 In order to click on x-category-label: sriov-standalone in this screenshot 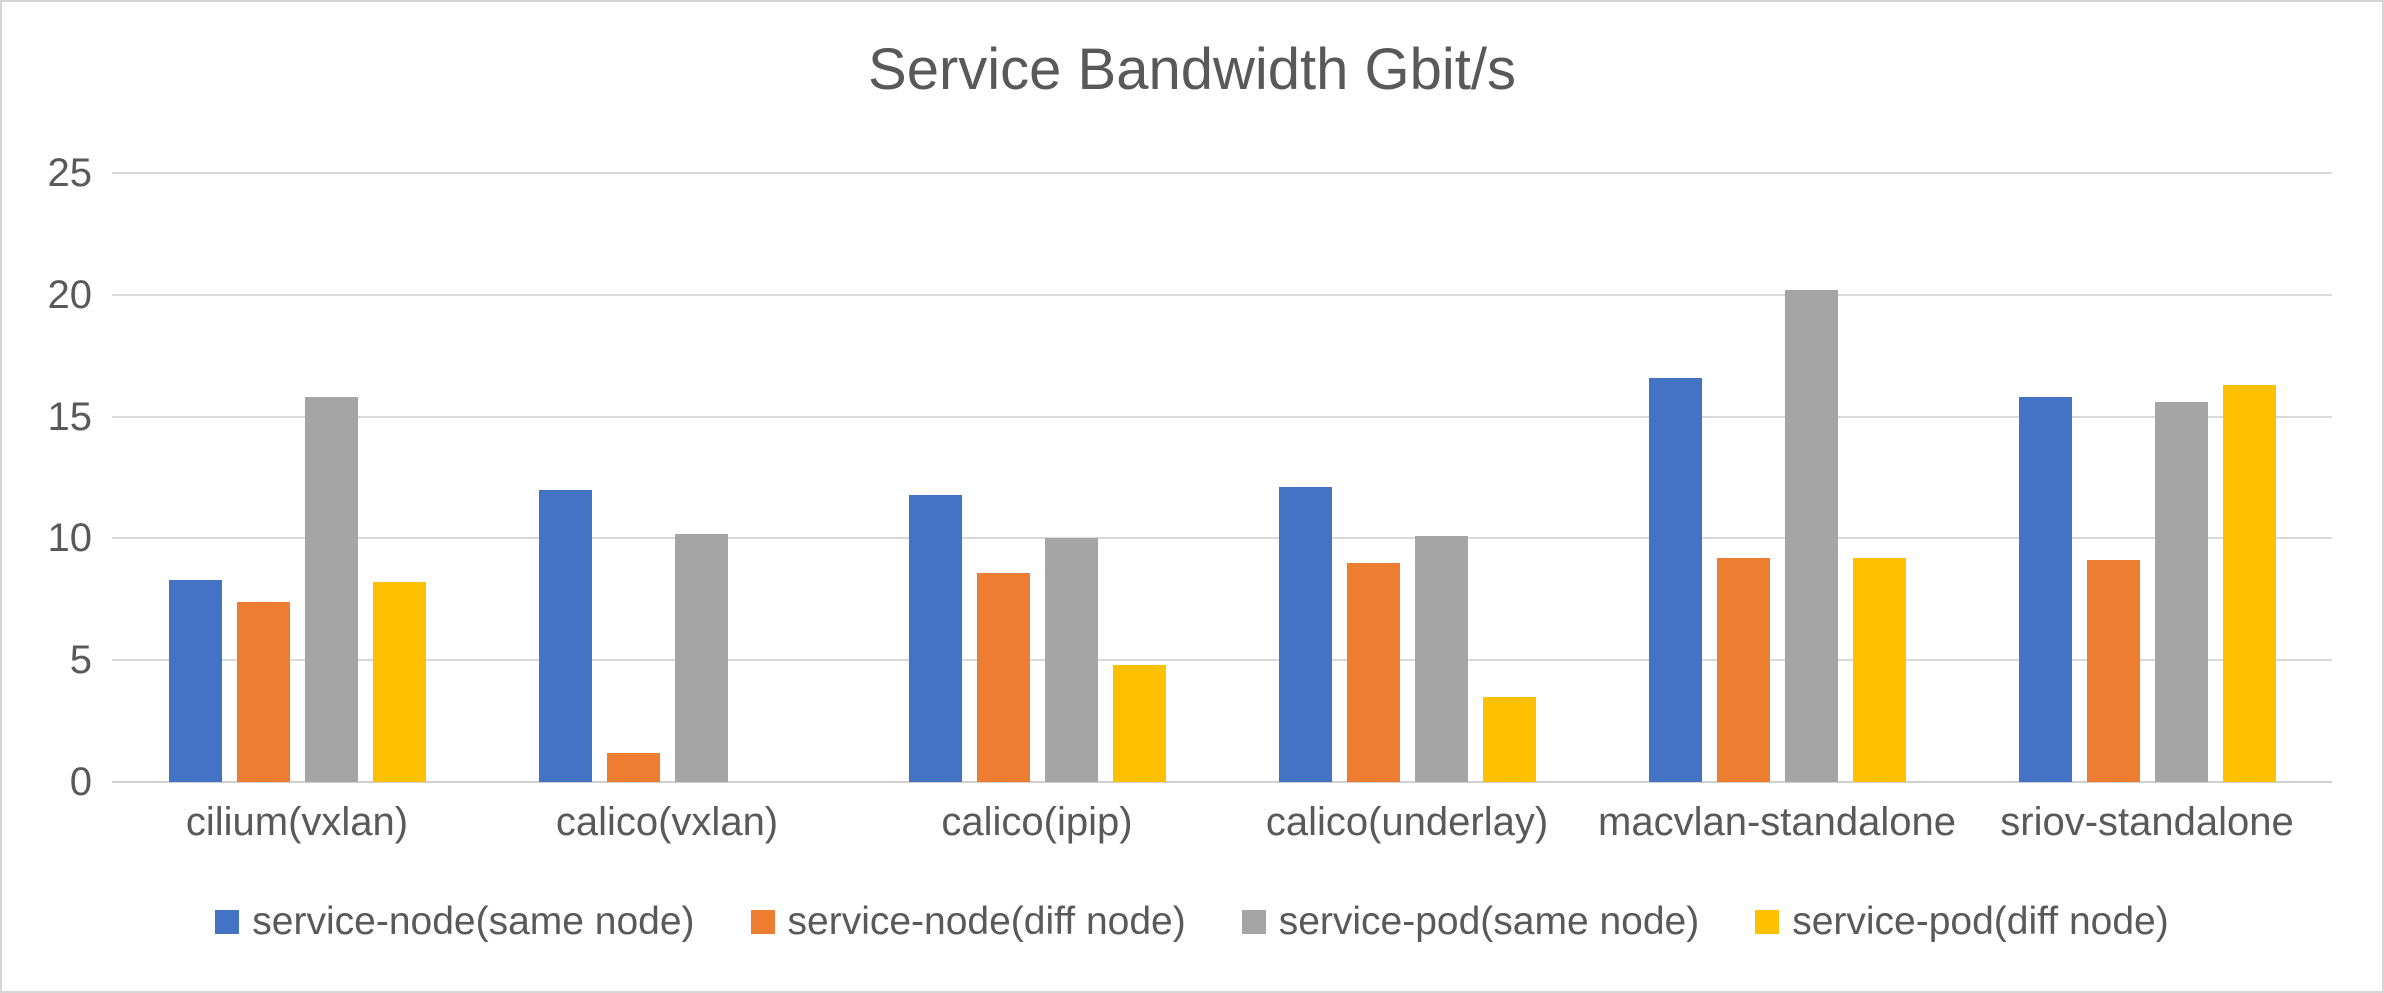, I will do `click(2147, 822)`.